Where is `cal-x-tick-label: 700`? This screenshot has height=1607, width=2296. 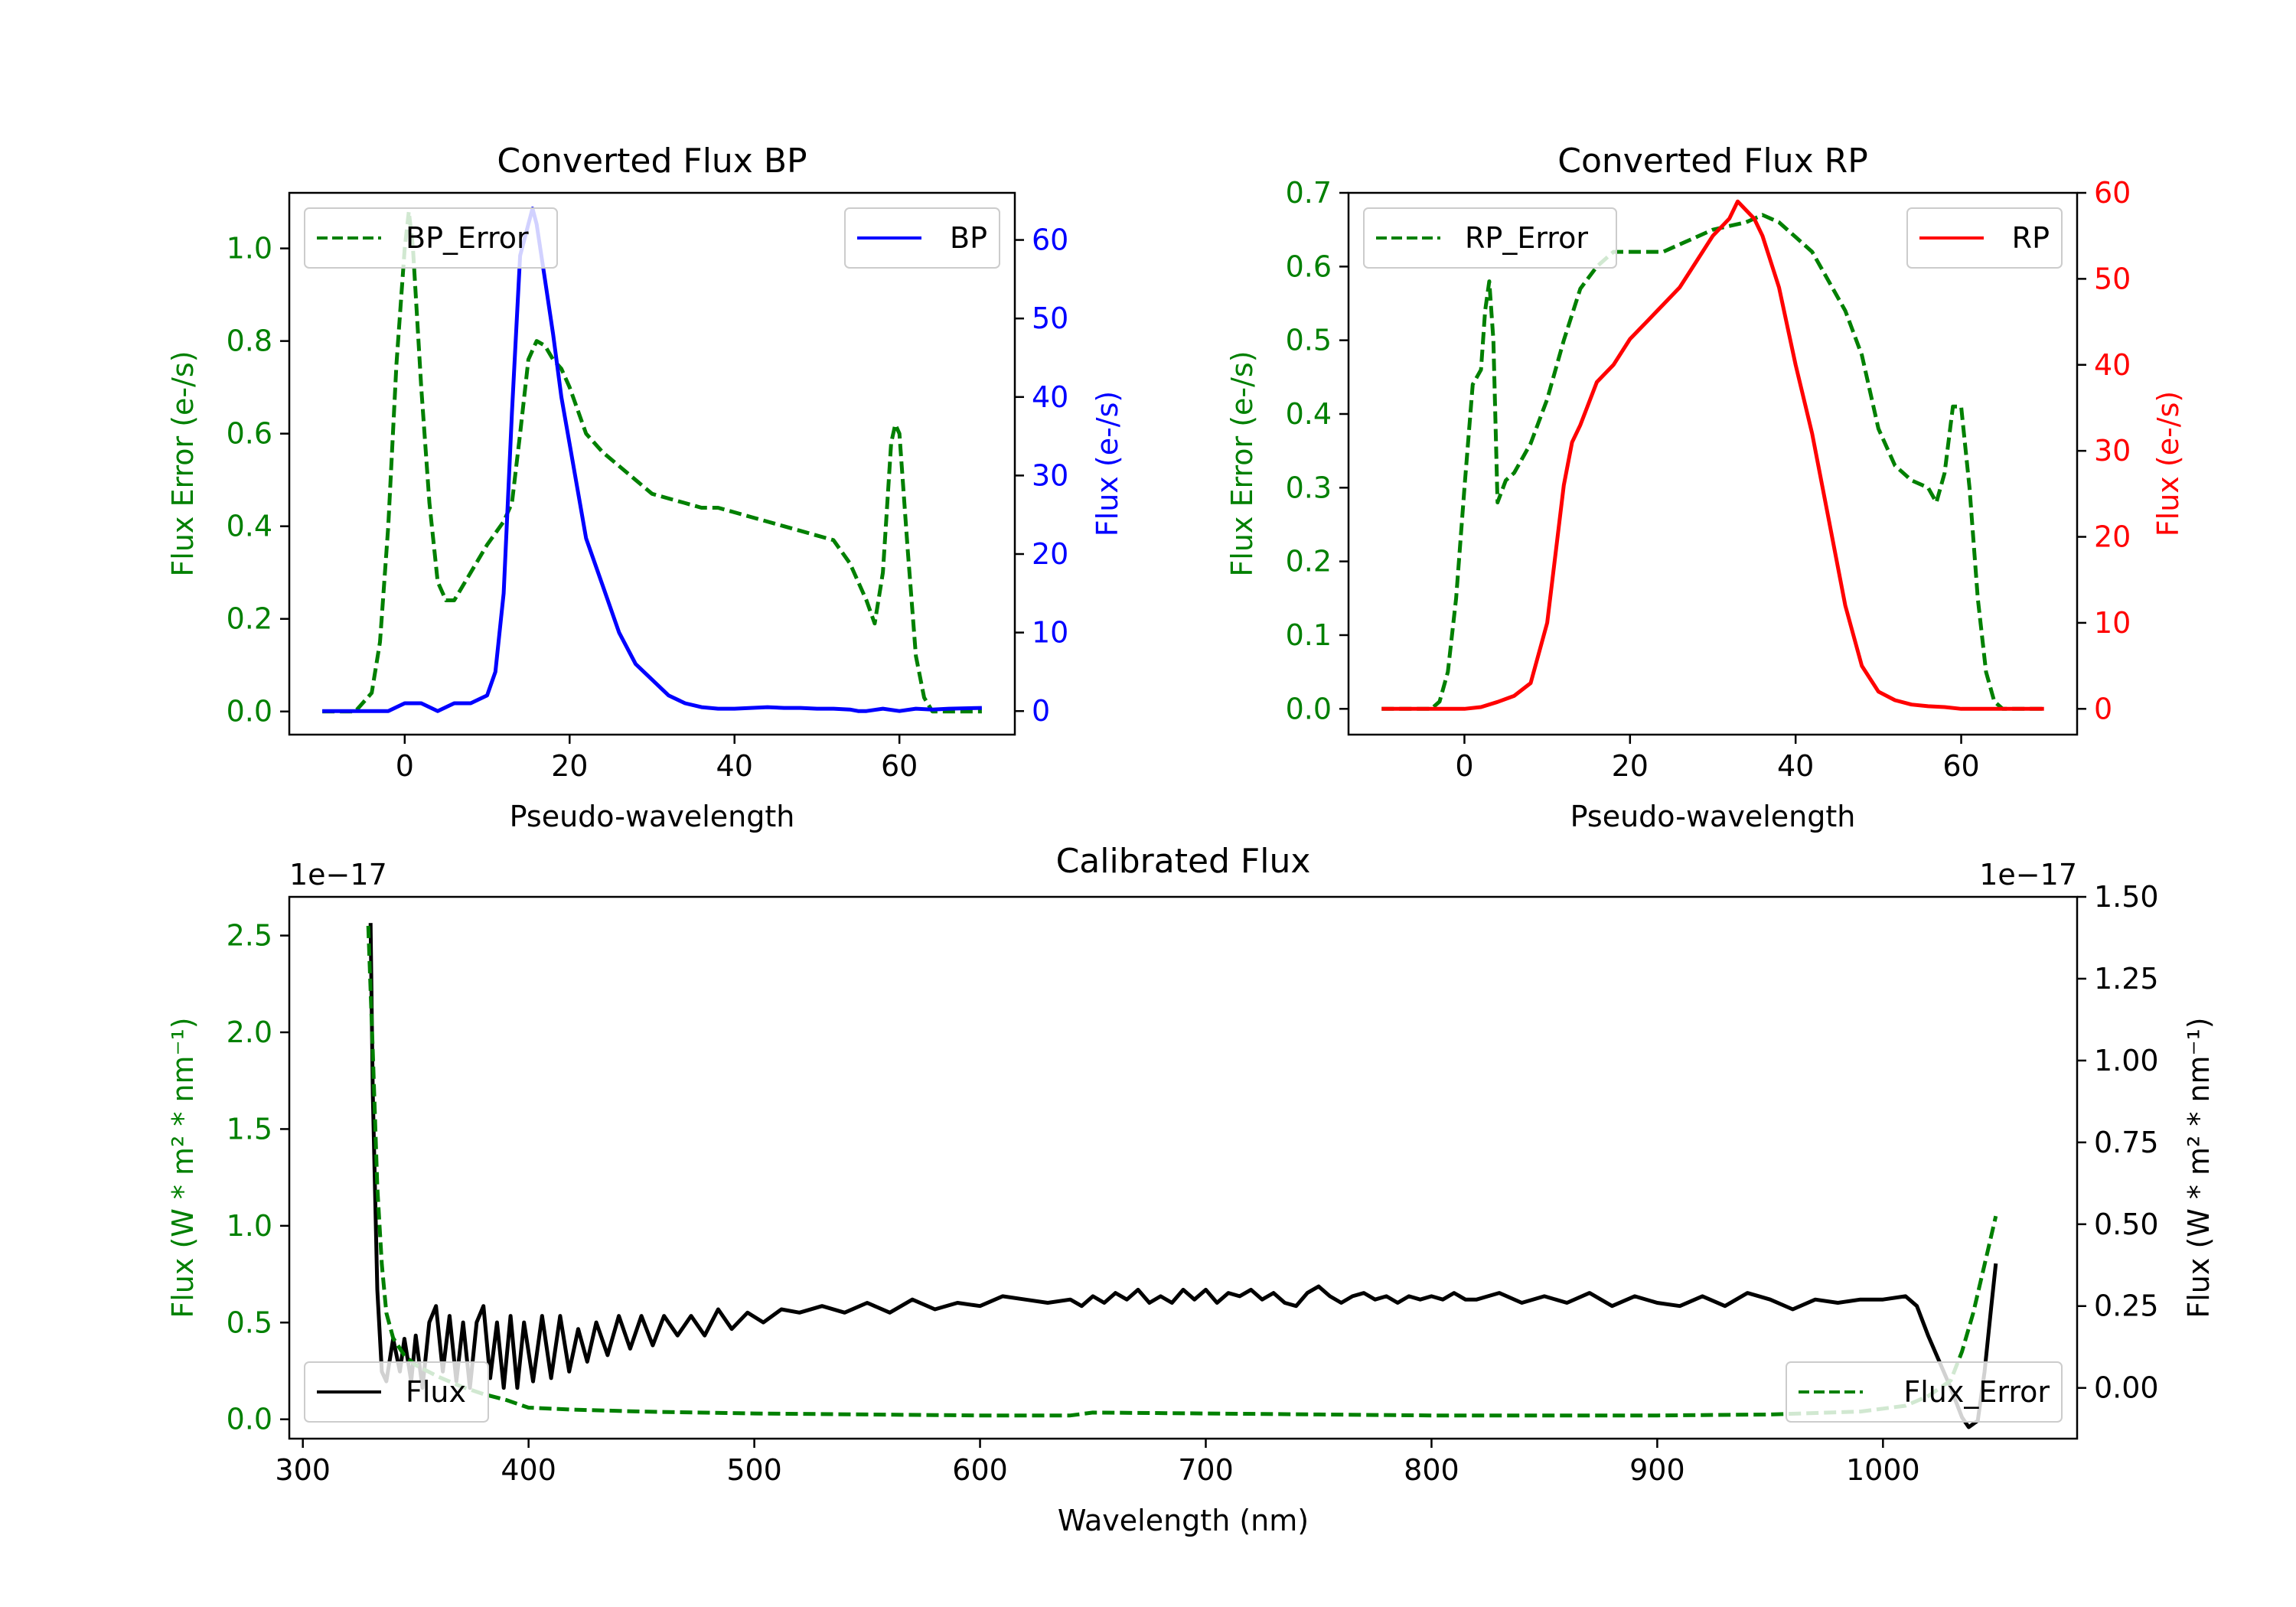 cal-x-tick-label: 700 is located at coordinates (1206, 1470).